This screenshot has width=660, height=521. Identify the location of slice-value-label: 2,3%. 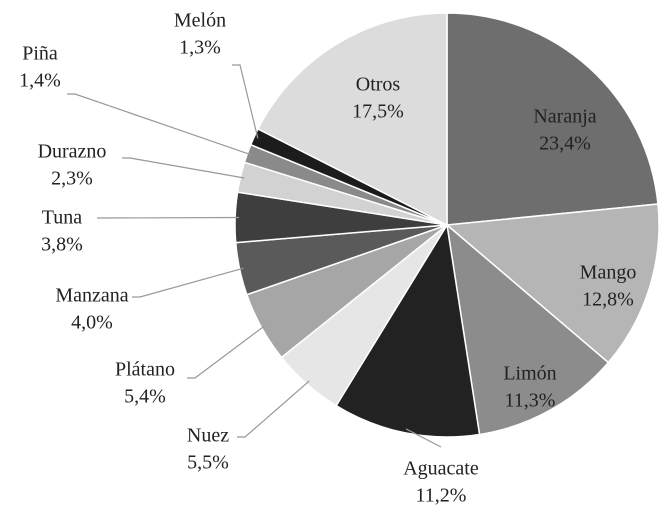
(72, 179).